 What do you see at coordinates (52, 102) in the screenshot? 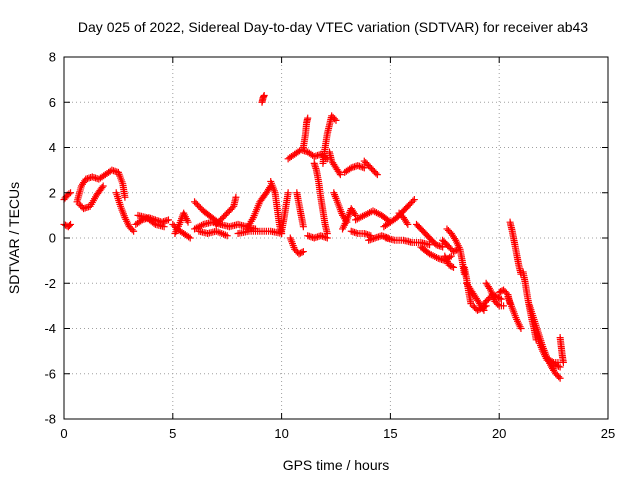
I see `y-tick-label: 6` at bounding box center [52, 102].